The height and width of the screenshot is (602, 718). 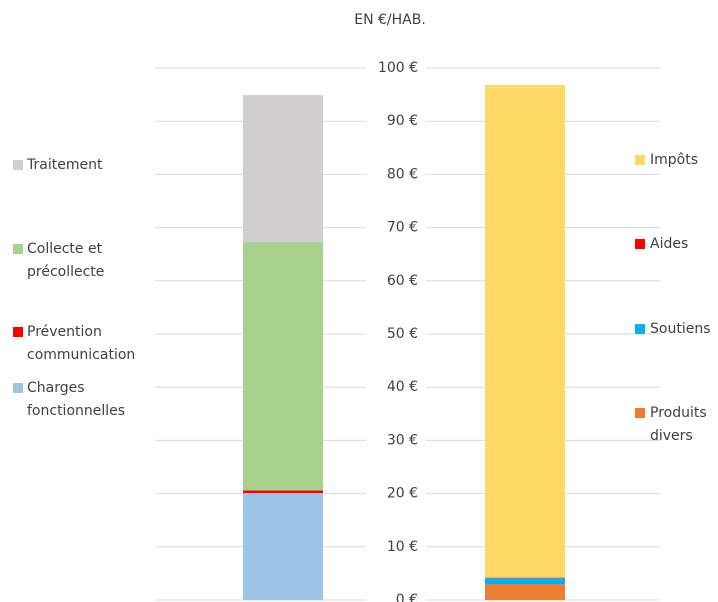 What do you see at coordinates (398, 68) in the screenshot?
I see `y-tick-label: 100 €` at bounding box center [398, 68].